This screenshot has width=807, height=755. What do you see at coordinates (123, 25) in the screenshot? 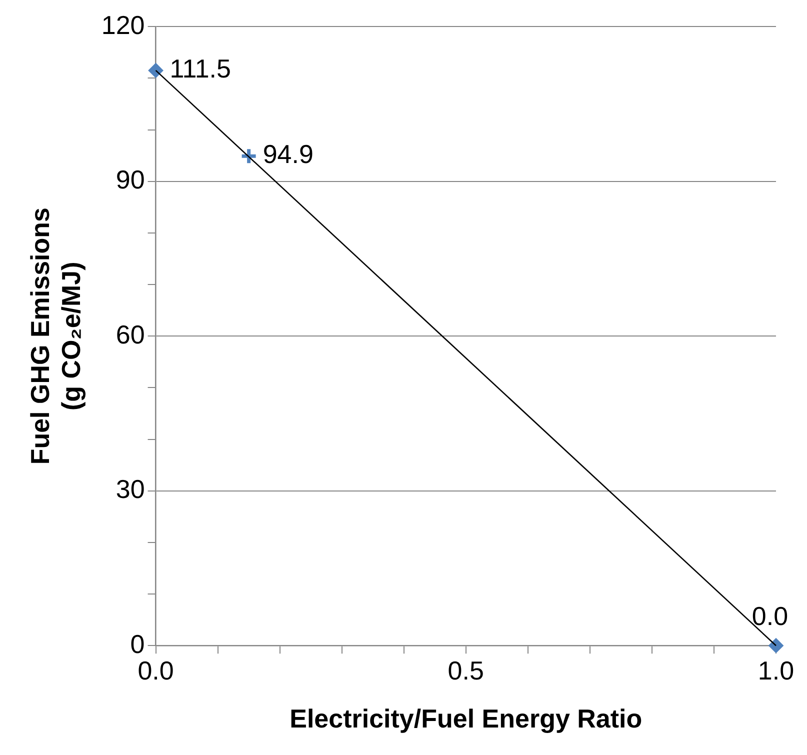
I see `y-tick-label: 120` at bounding box center [123, 25].